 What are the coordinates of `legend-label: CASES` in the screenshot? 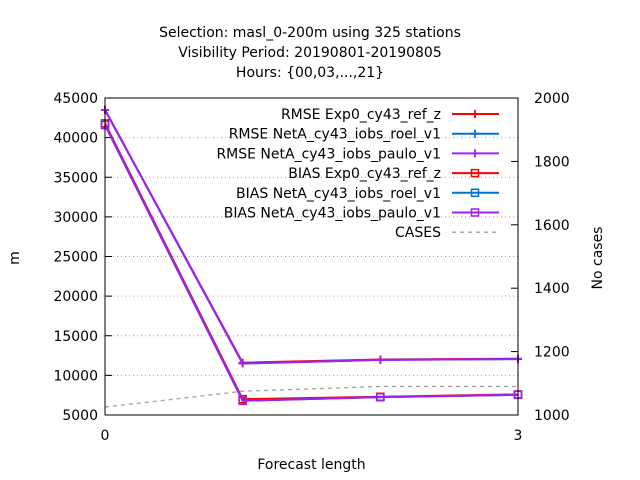 It's located at (418, 233).